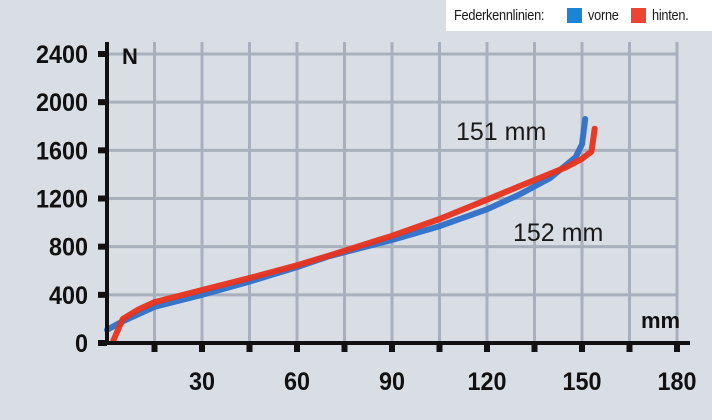  I want to click on y-tick-label: 0, so click(81, 344).